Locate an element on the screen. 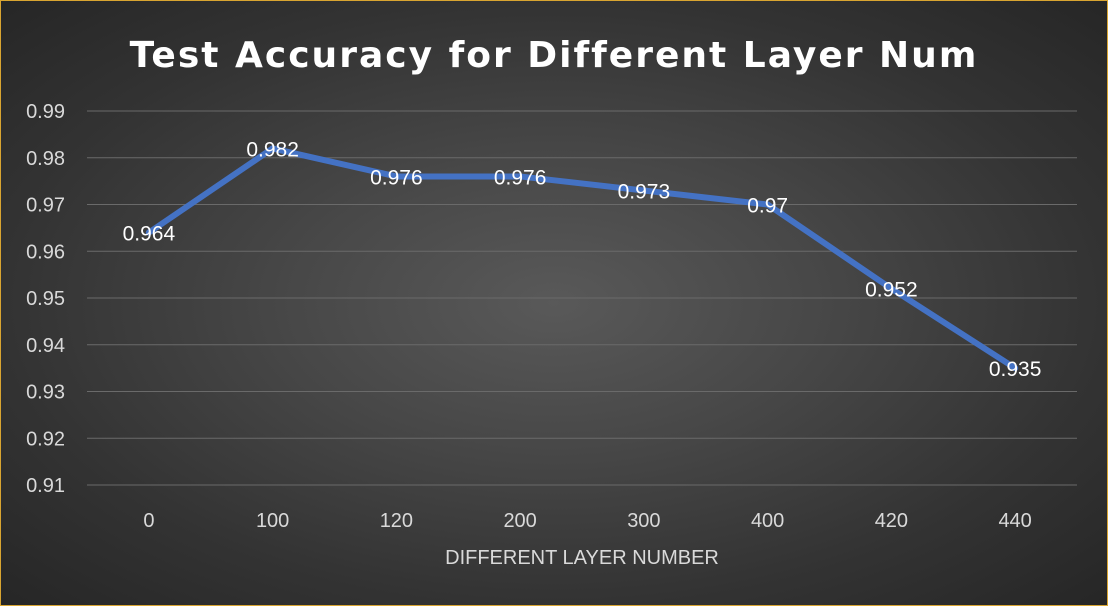 The width and height of the screenshot is (1108, 606). x-tick-label: 120 is located at coordinates (396, 521).